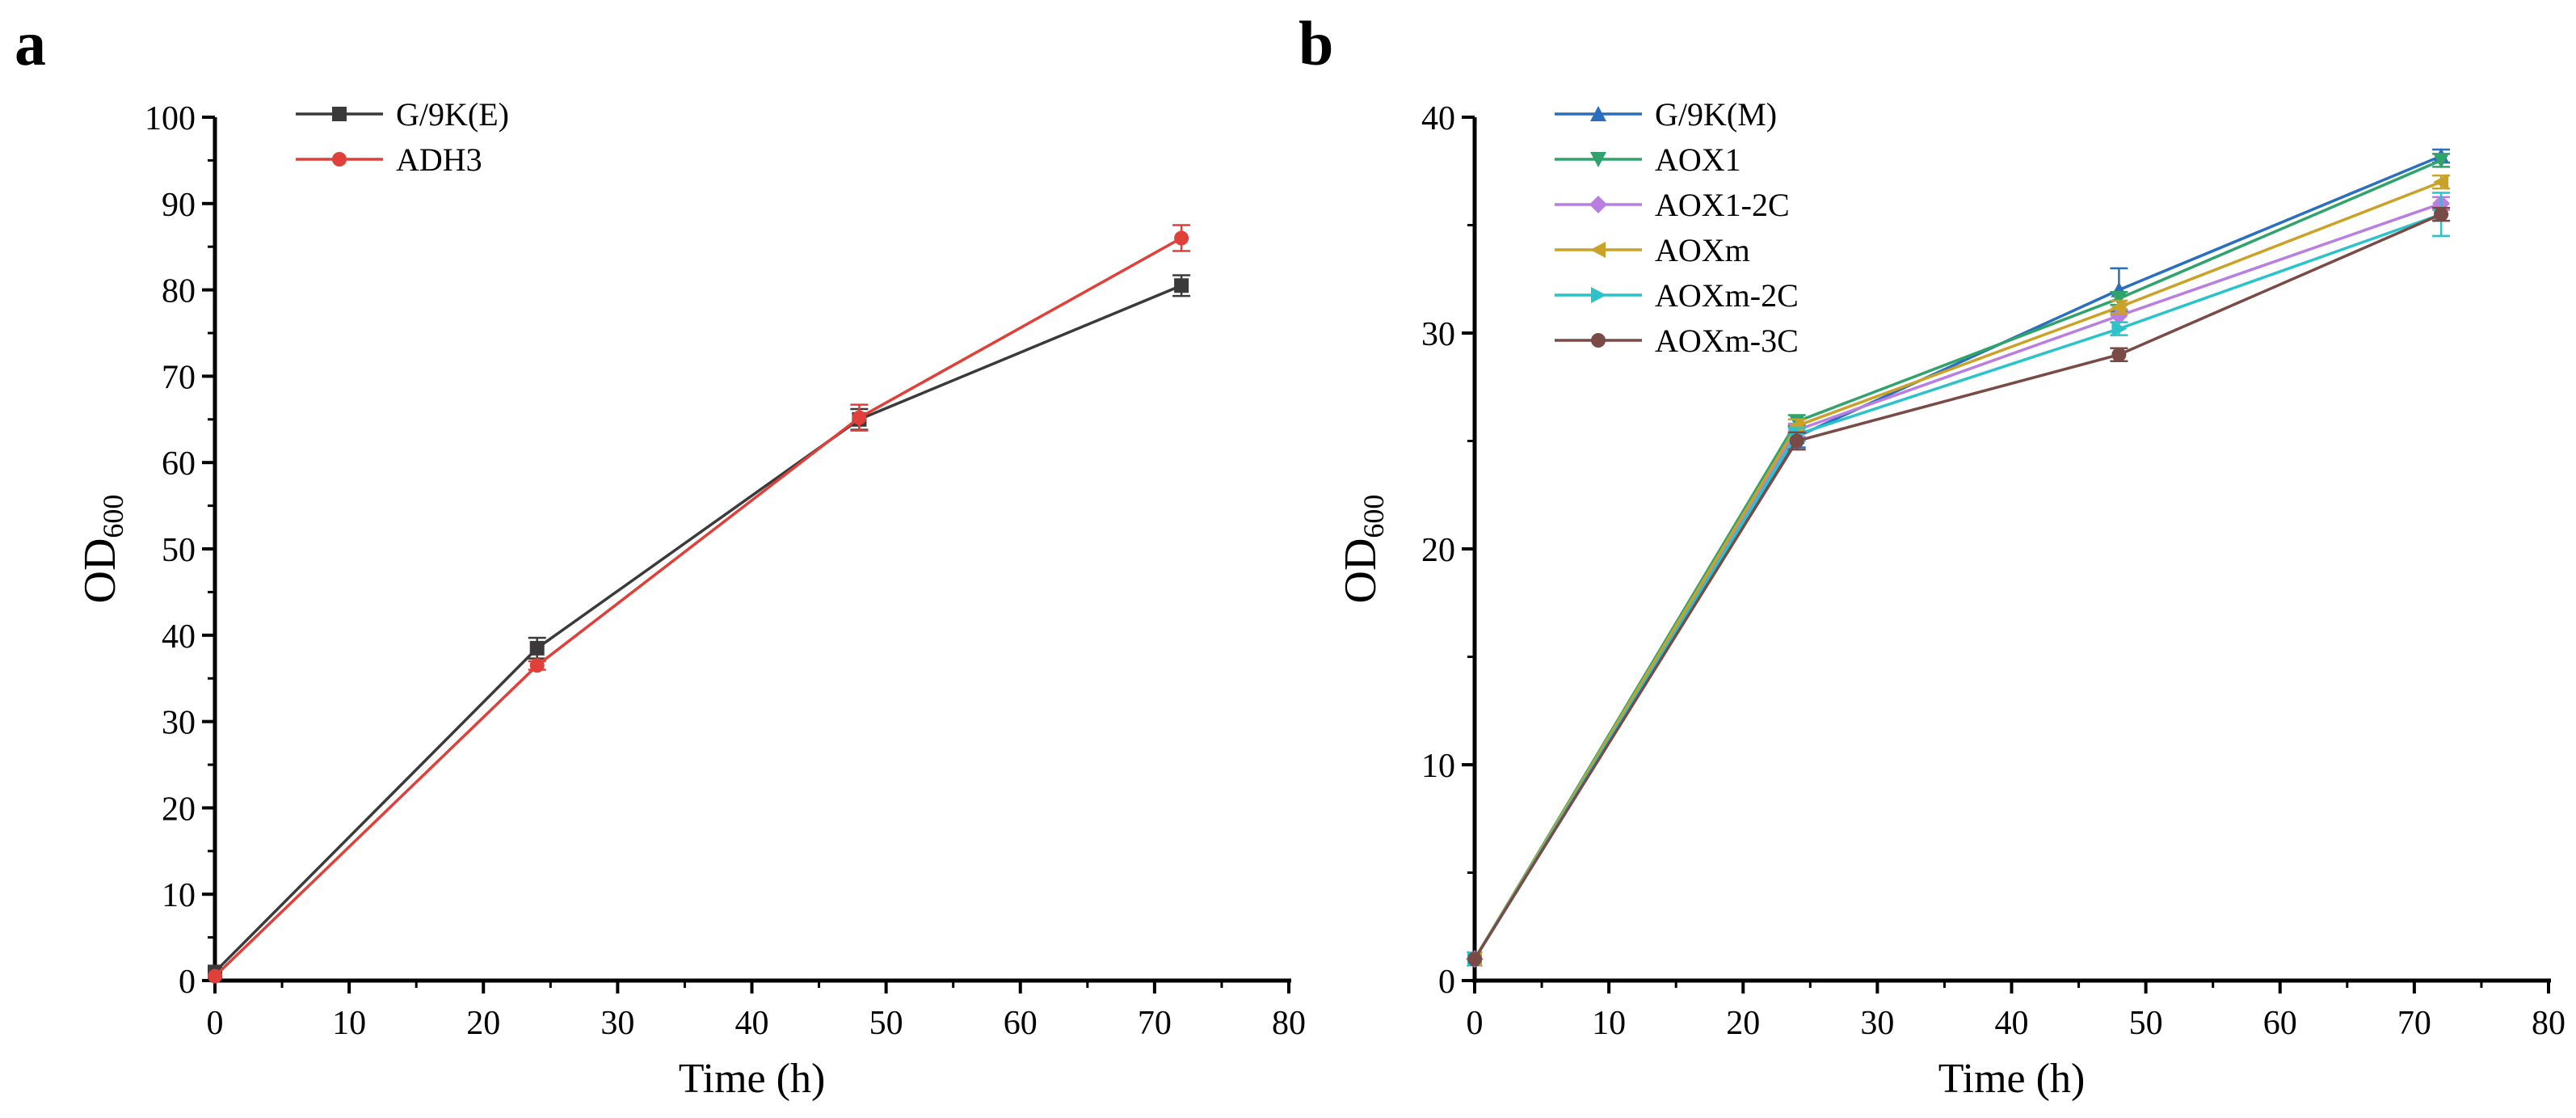 The width and height of the screenshot is (2576, 1118). What do you see at coordinates (1727, 295) in the screenshot?
I see `legend-label: AOXm-2C` at bounding box center [1727, 295].